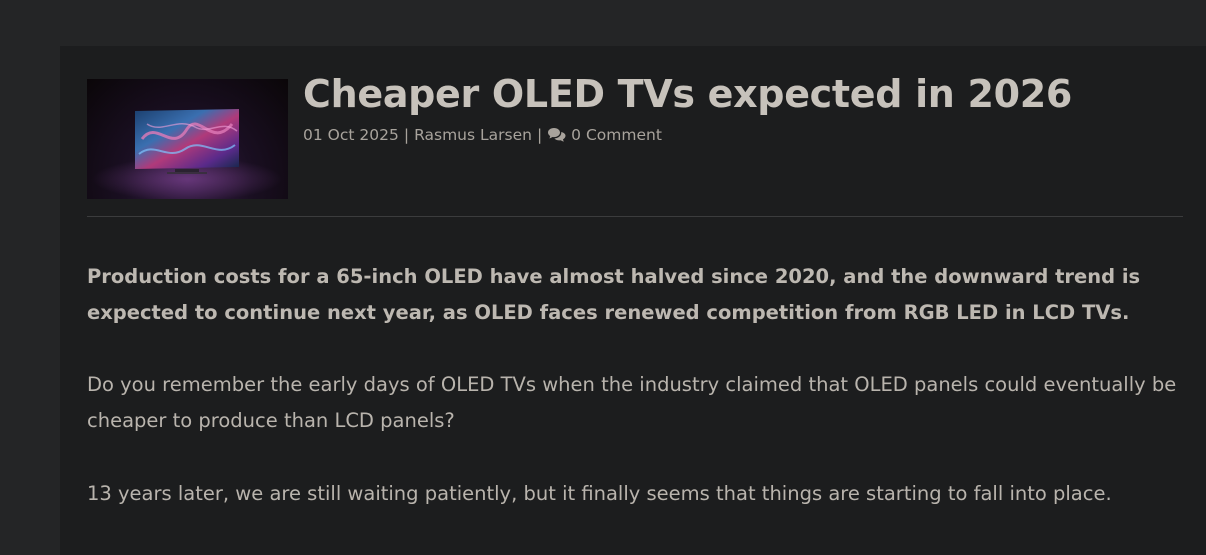 The height and width of the screenshot is (555, 1206). Describe the element at coordinates (473, 135) in the screenshot. I see `author-link: Rasmus Larsen` at that location.